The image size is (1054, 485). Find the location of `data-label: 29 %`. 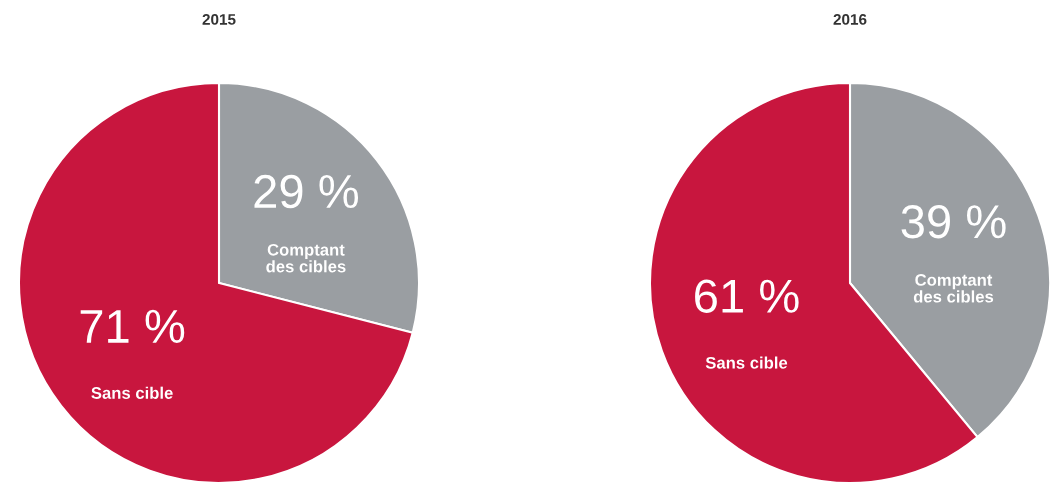

data-label: 29 % is located at coordinates (306, 191).